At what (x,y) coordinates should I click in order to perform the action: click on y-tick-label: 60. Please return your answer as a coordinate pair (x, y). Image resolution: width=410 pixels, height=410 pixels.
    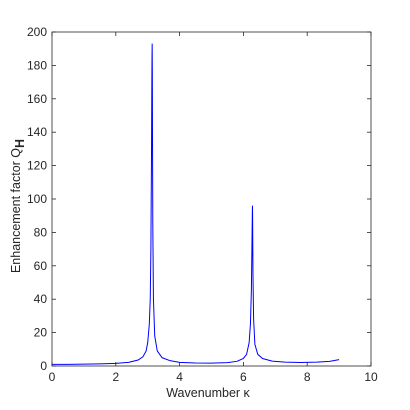
    Looking at the image, I should click on (41, 266).